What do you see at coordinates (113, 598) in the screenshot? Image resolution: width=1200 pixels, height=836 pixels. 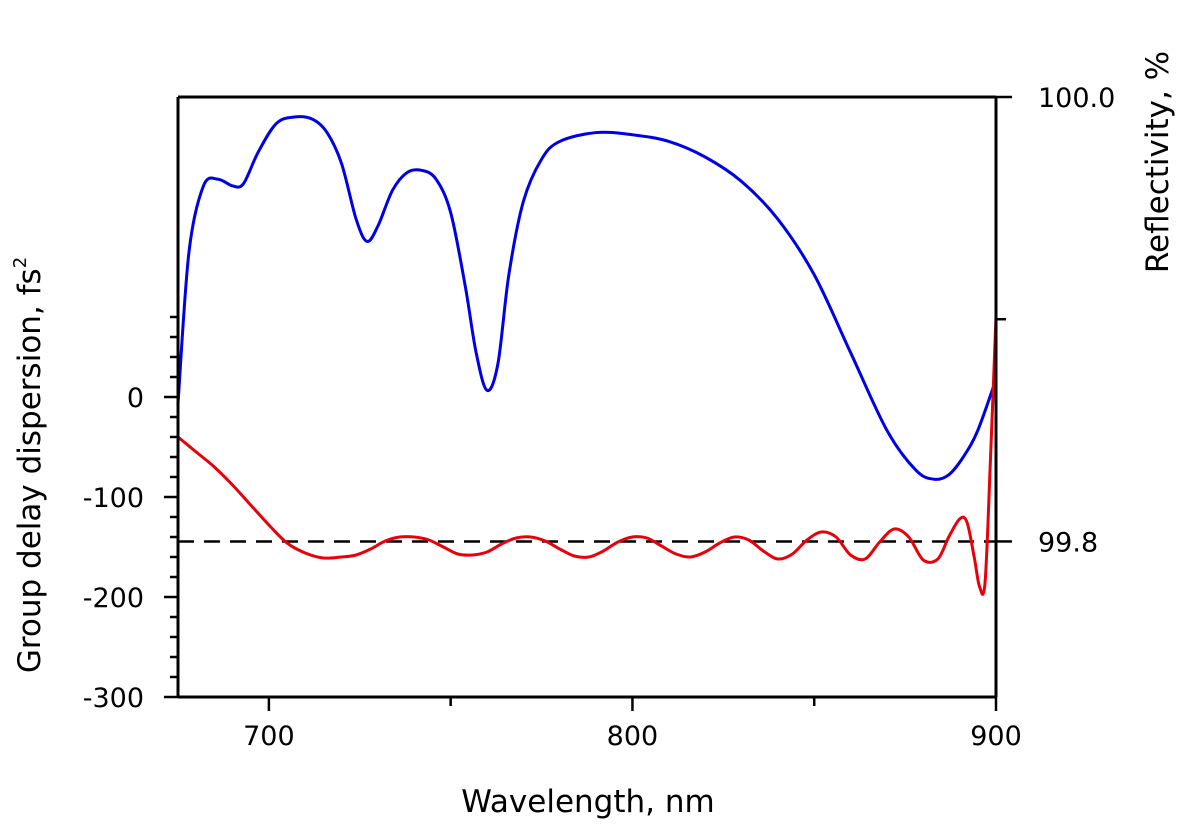 I see `y-left-tick-label: -200` at bounding box center [113, 598].